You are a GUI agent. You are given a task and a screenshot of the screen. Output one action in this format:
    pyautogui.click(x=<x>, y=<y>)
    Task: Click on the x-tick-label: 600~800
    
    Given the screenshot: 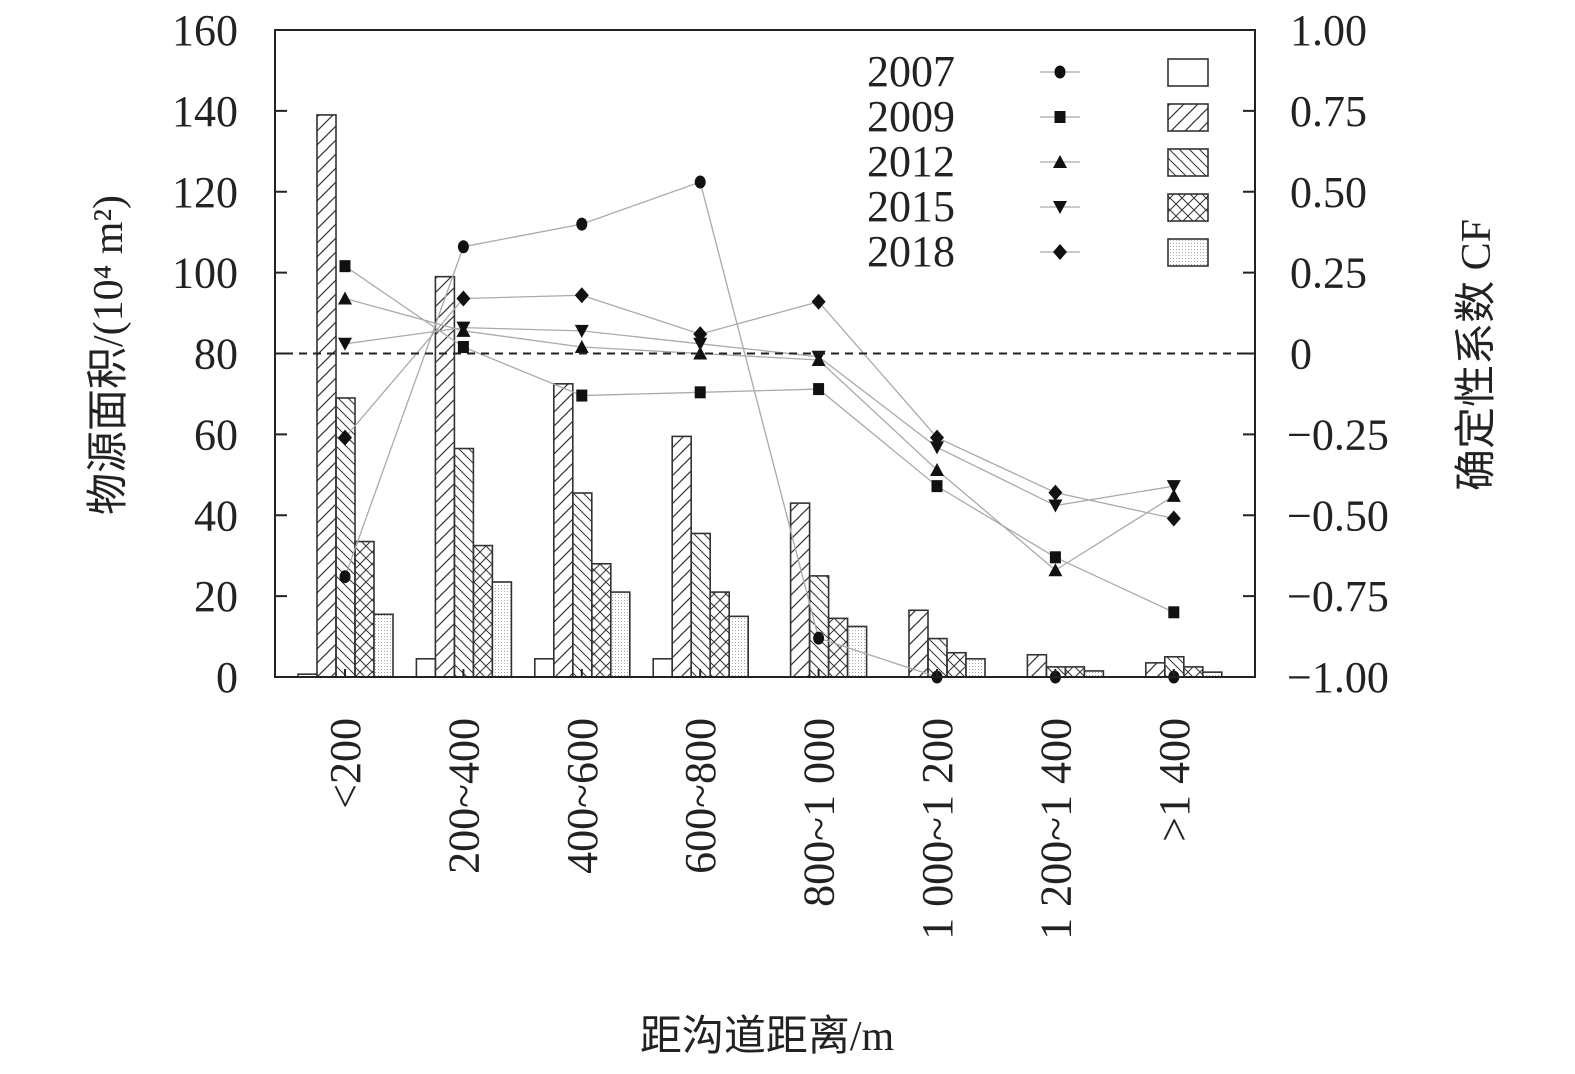 What is the action you would take?
    pyautogui.click(x=700, y=796)
    